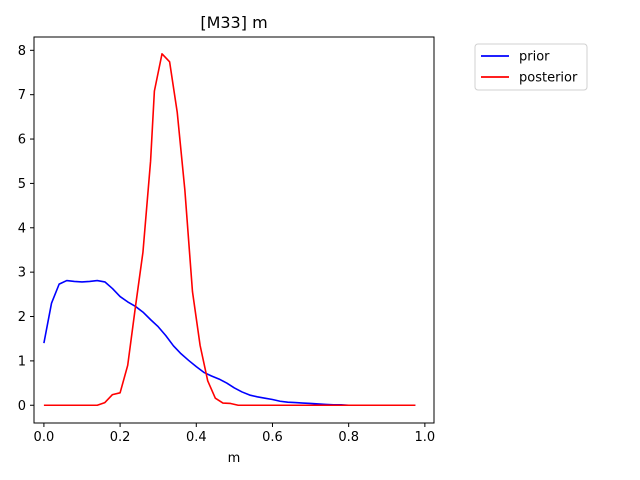 Image resolution: width=640 pixels, height=480 pixels. What do you see at coordinates (234, 458) in the screenshot?
I see `x-axis-label: m` at bounding box center [234, 458].